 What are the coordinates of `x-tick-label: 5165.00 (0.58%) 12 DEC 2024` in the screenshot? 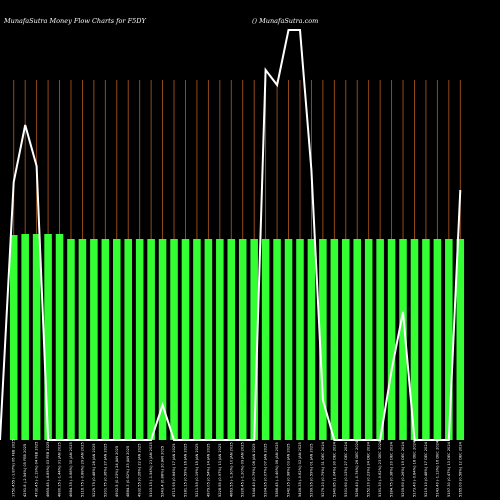 It's located at (460, 469).